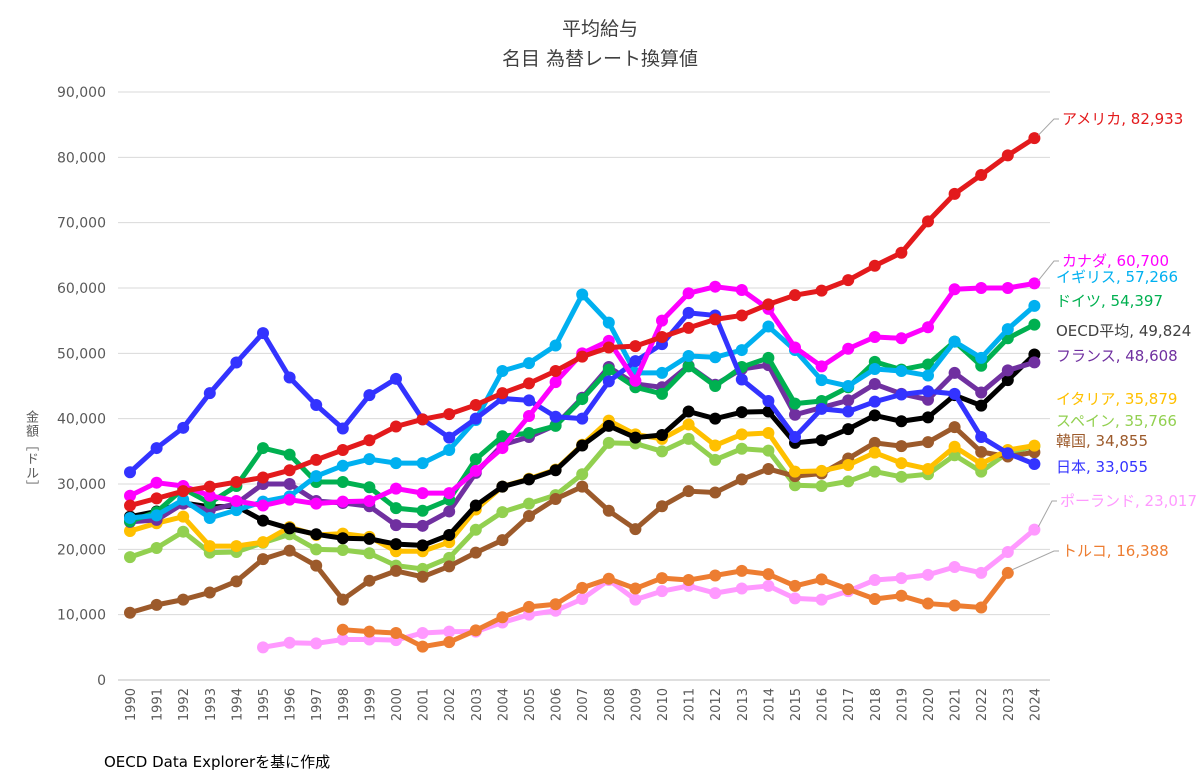 This screenshot has height=782, width=1200. What do you see at coordinates (237, 704) in the screenshot?
I see `x-tick-label: 1994` at bounding box center [237, 704].